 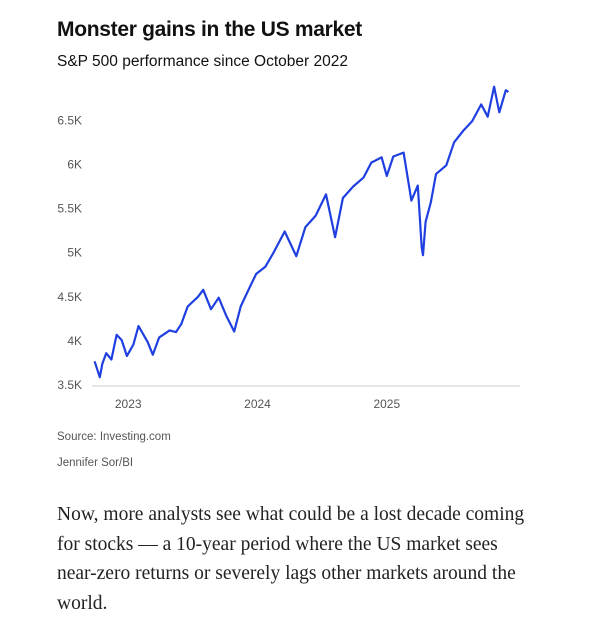 I want to click on chart-title: Monster gains in the US market, so click(x=209, y=29).